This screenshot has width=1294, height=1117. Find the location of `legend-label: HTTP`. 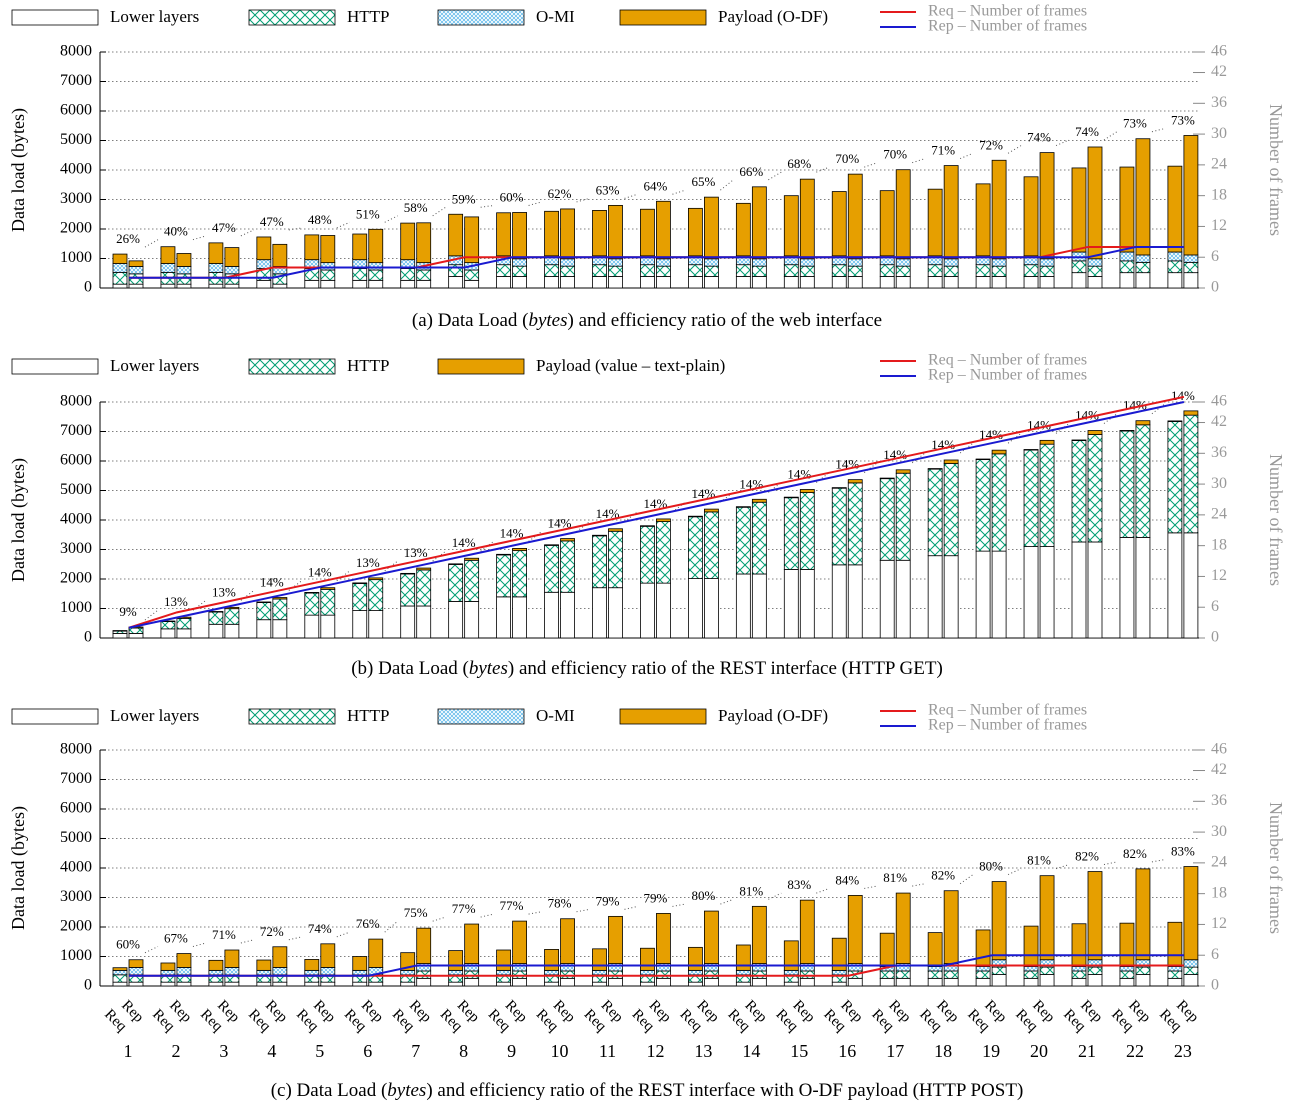

legend-label: HTTP is located at coordinates (368, 16).